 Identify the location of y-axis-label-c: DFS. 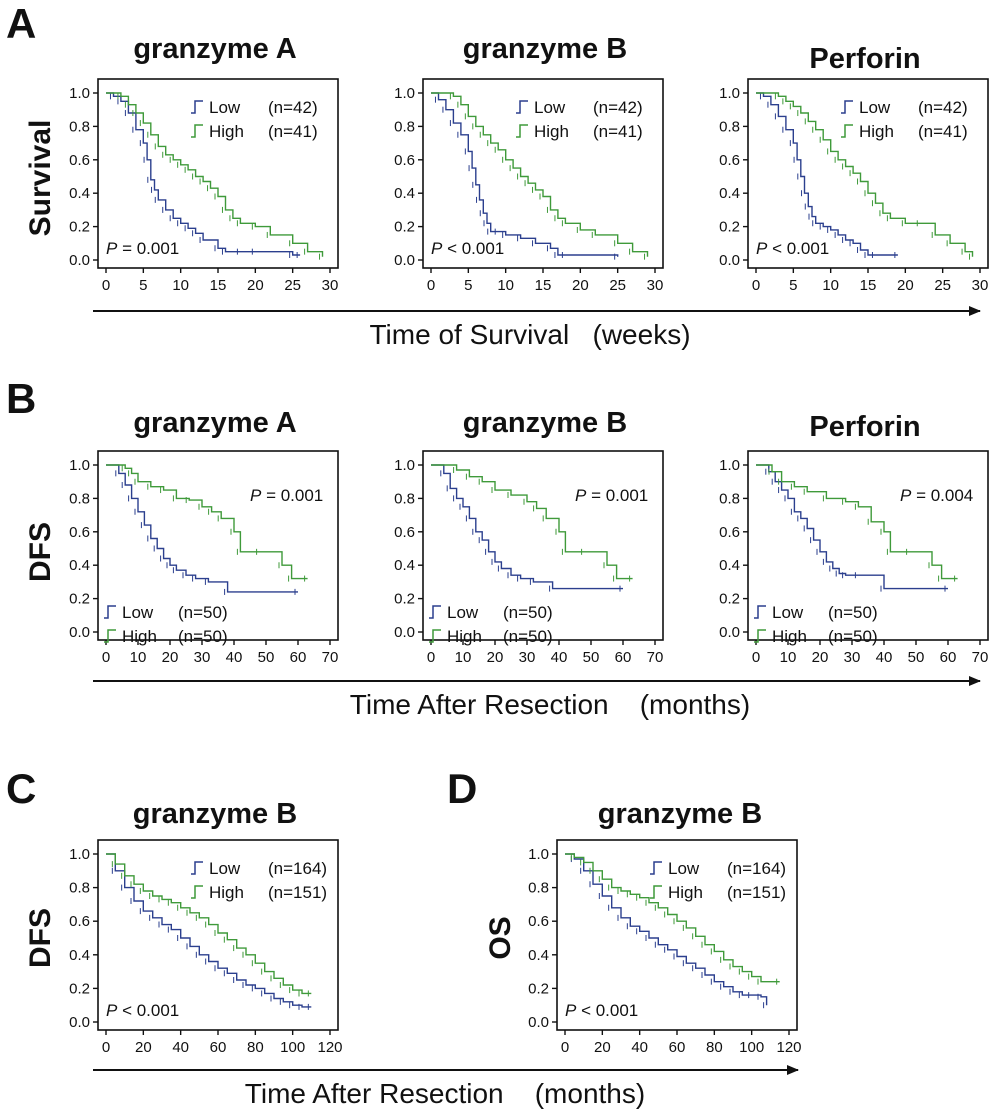
(40, 938).